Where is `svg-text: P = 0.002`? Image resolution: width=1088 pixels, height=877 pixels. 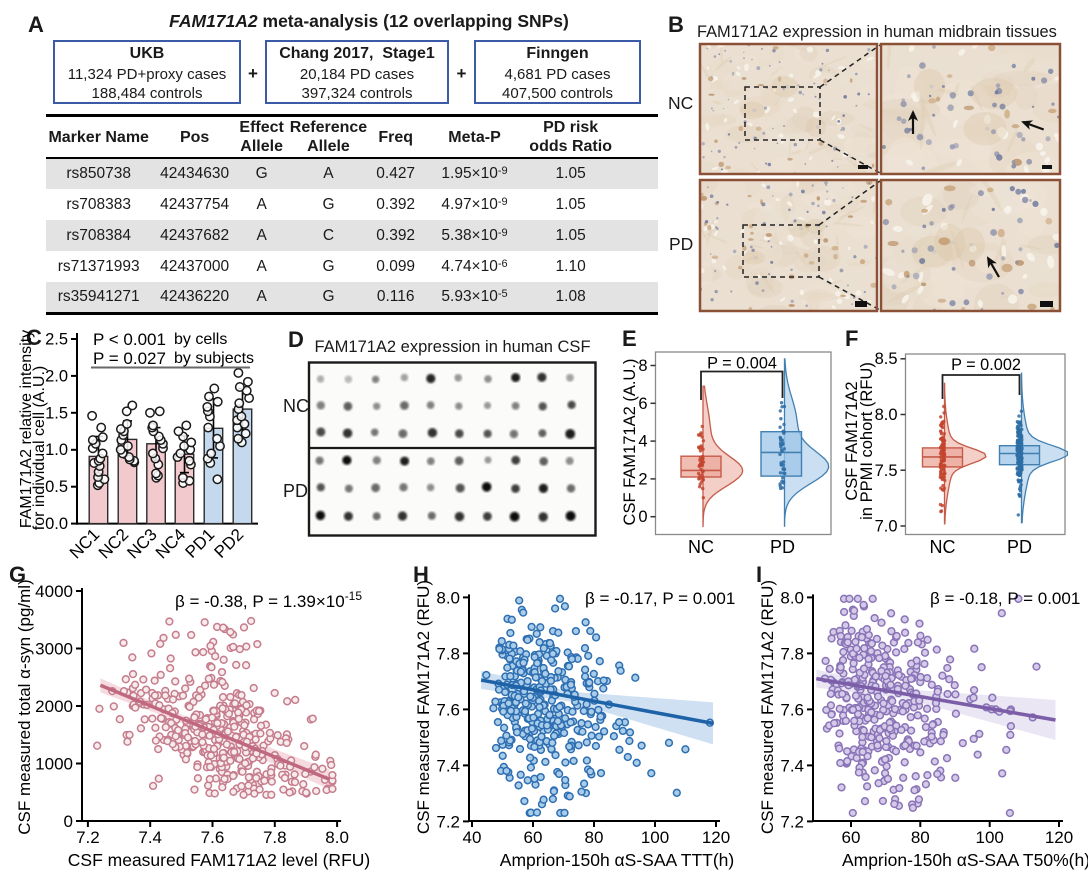 svg-text: P = 0.002 is located at coordinates (986, 365).